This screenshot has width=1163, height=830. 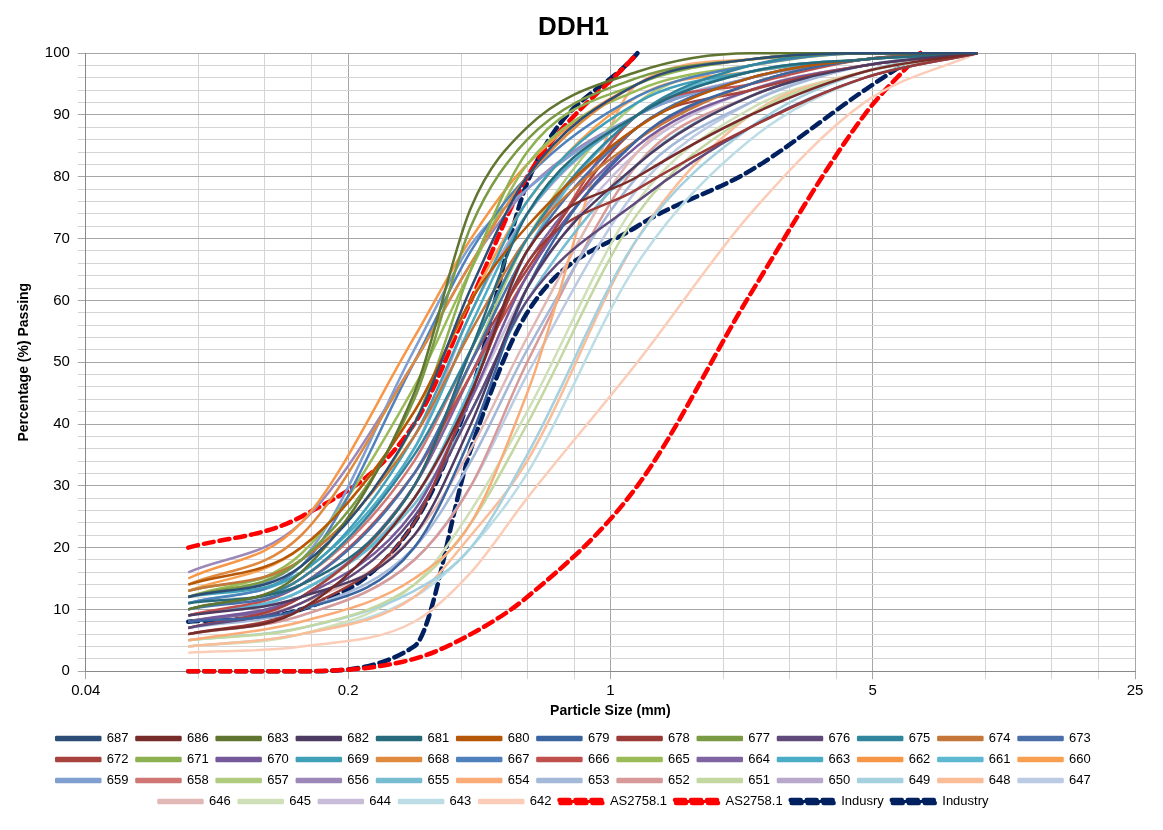 What do you see at coordinates (278, 759) in the screenshot?
I see `legend-label: 670` at bounding box center [278, 759].